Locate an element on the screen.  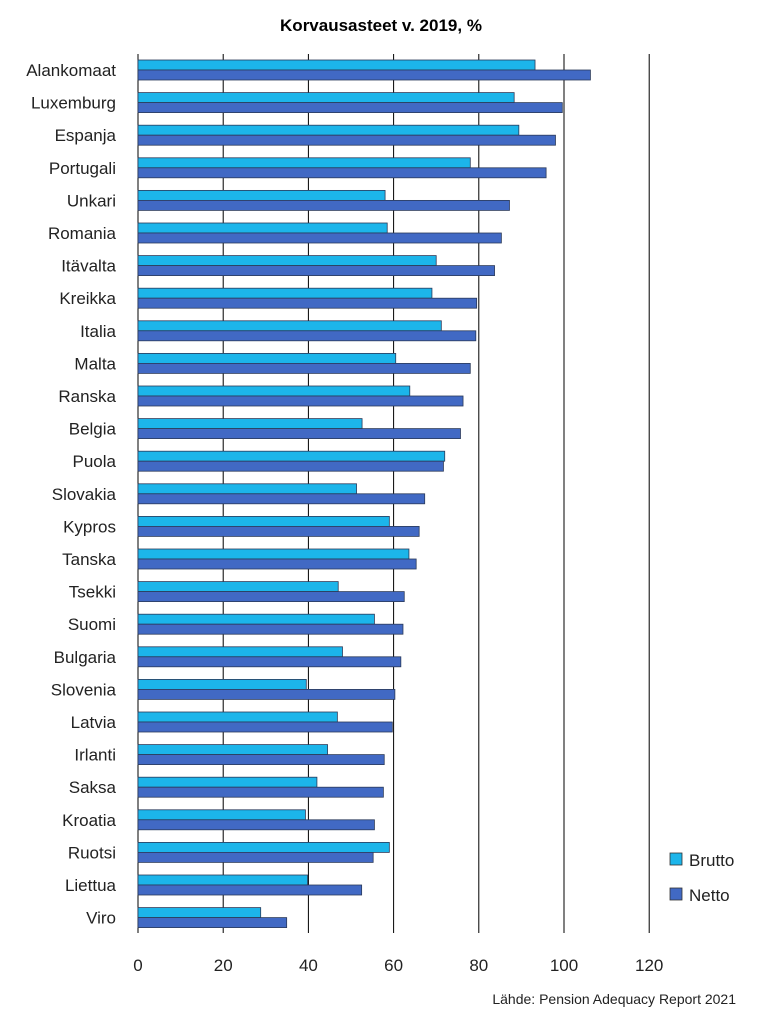
bar-brutto-luxemburg is located at coordinates (326, 97).